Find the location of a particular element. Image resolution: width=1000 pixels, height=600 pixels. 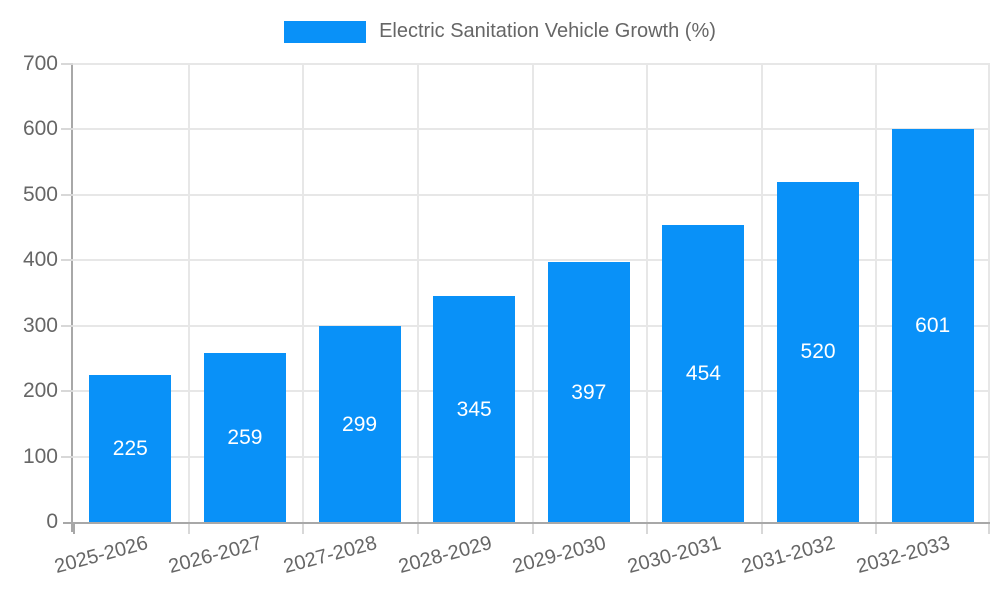

bar-value-label: 259 is located at coordinates (245, 437).